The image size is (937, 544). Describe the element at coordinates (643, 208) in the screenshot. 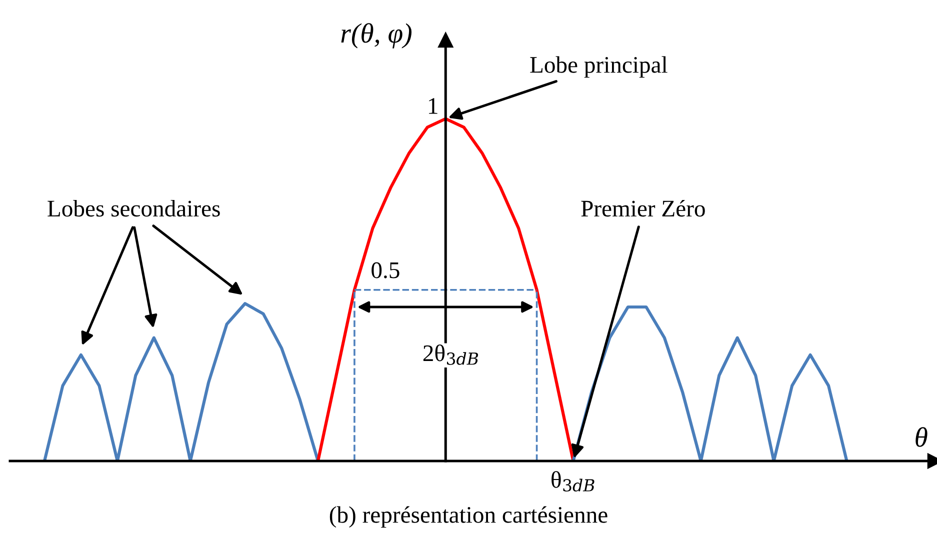

I see `annotation: Premier Zéro` at that location.